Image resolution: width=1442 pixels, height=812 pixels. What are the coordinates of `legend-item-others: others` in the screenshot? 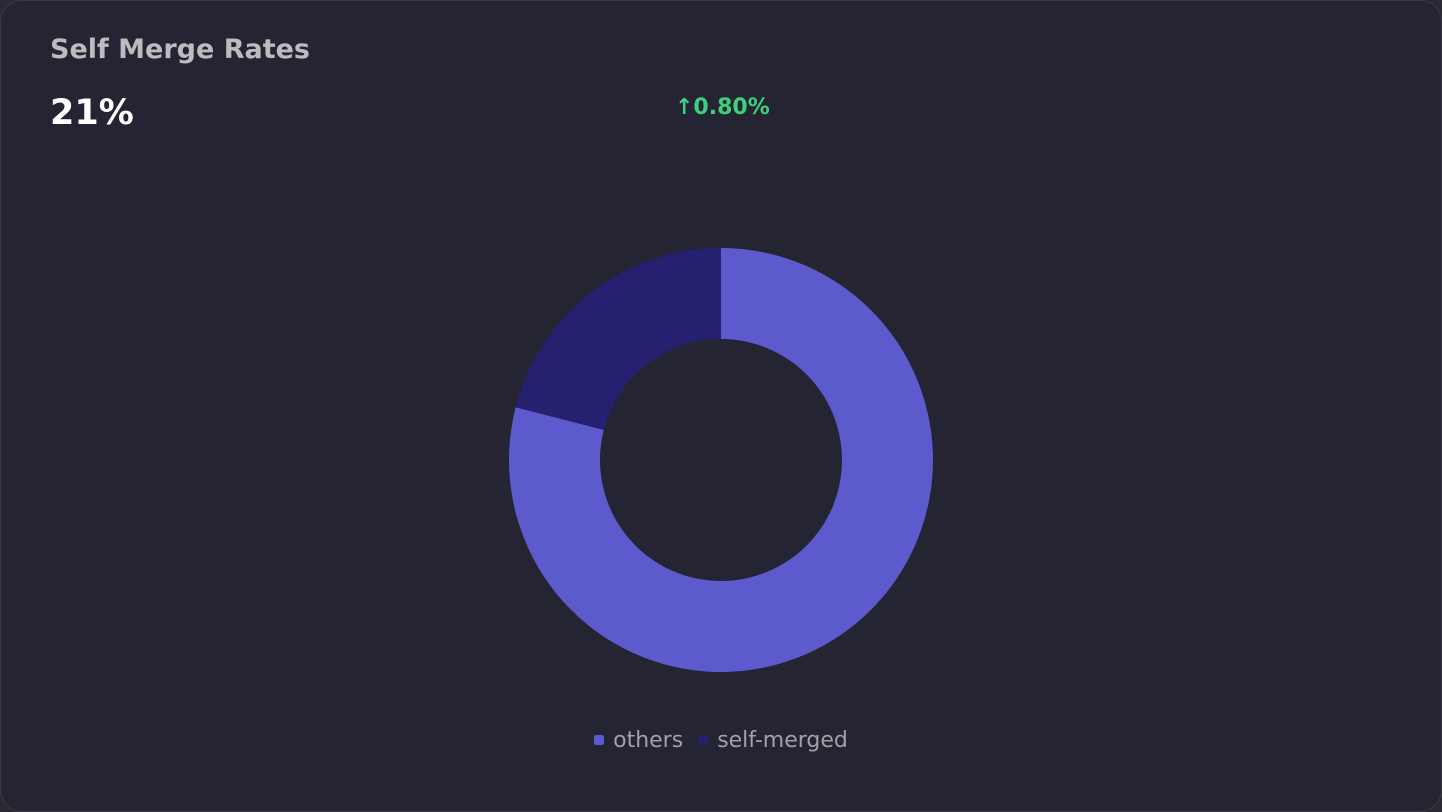 It's located at (638, 740).